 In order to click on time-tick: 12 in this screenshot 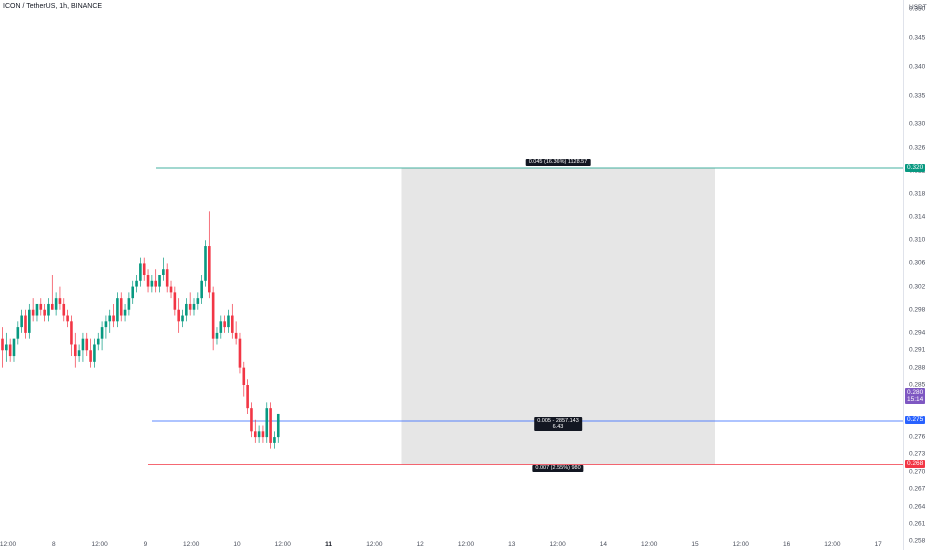, I will do `click(420, 544)`.